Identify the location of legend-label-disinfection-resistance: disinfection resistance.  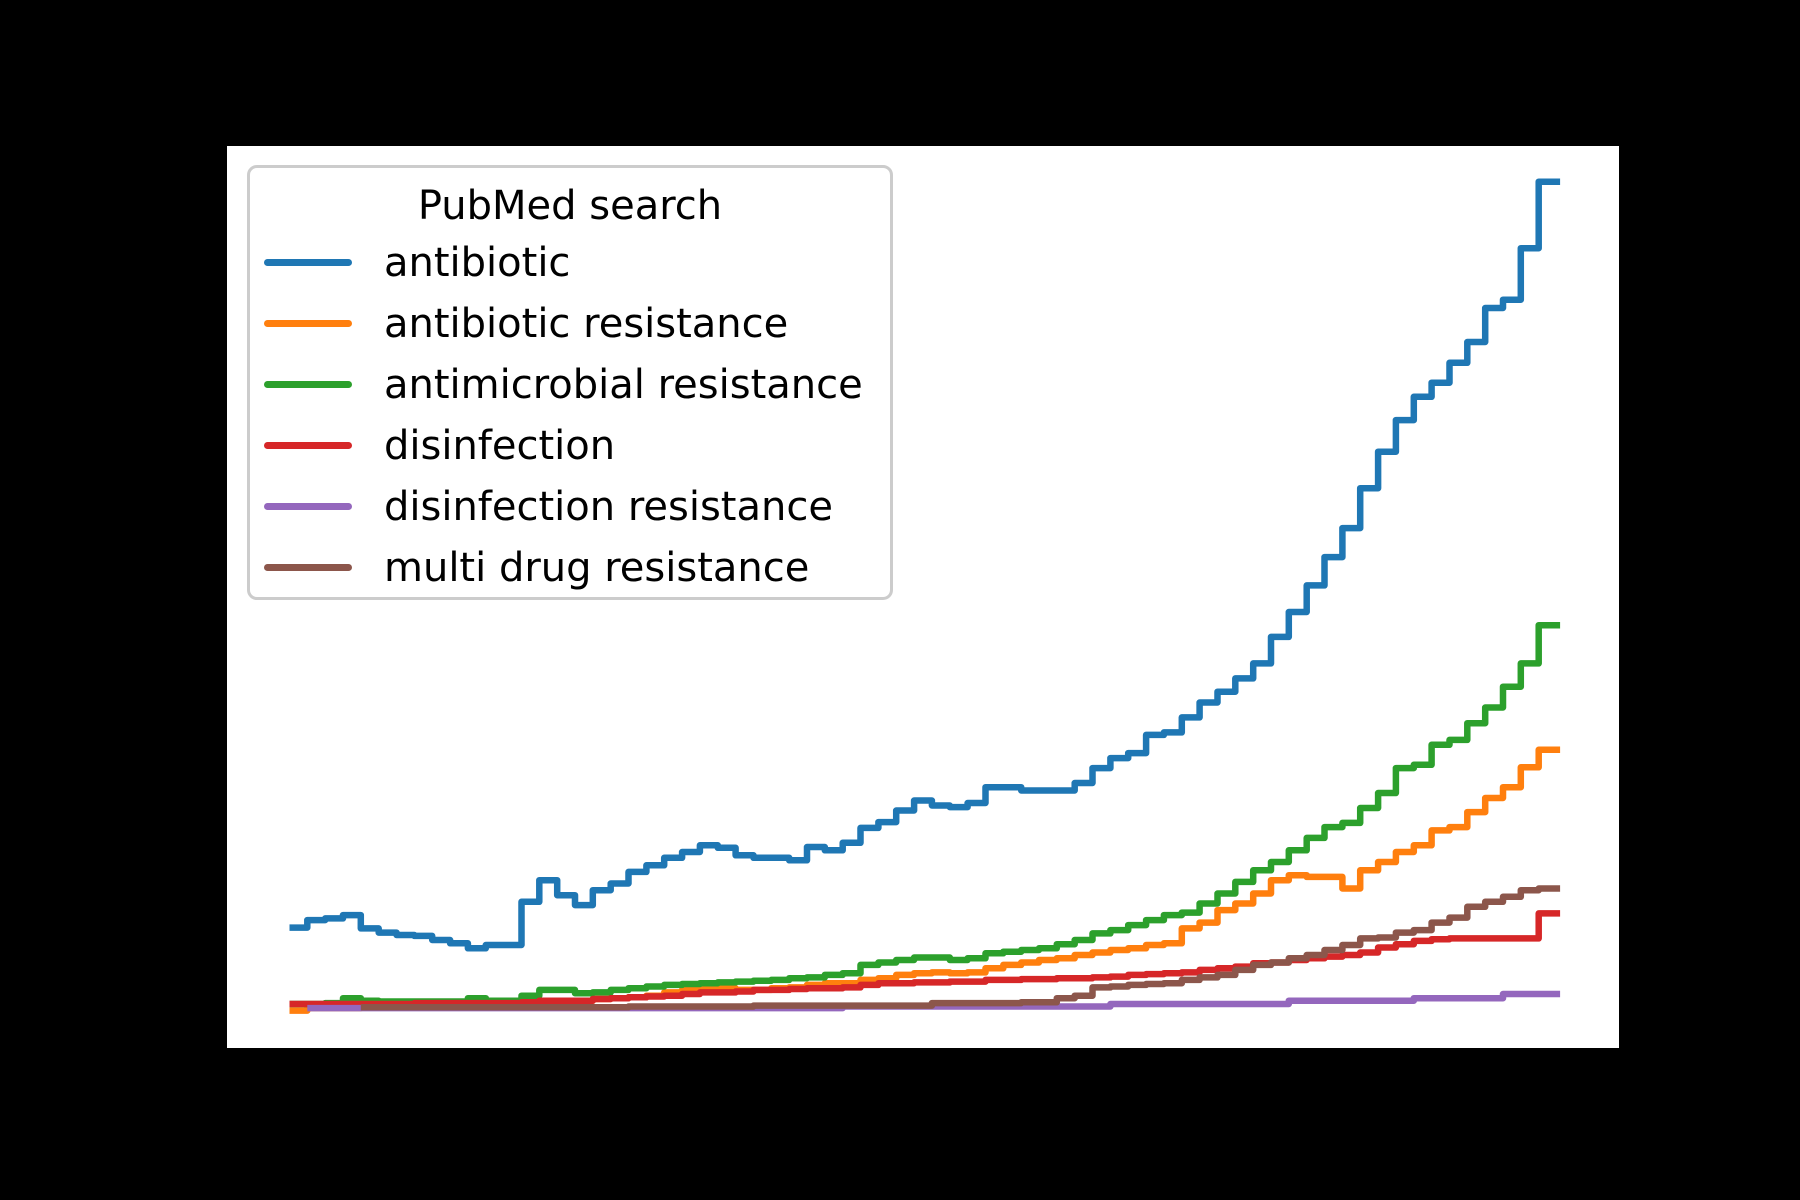
(608, 506).